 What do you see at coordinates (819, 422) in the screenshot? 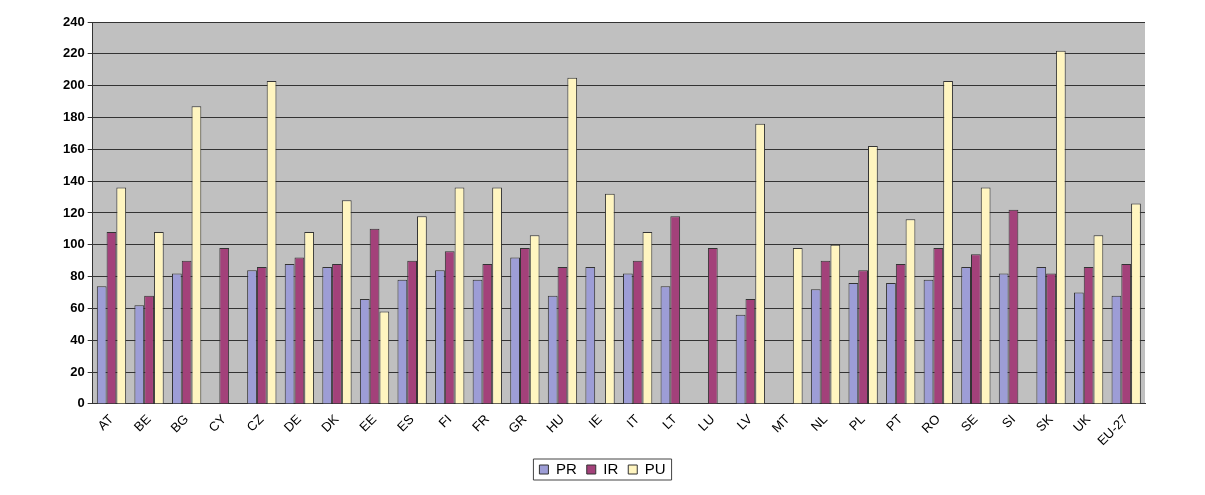
I see `x-tick-label: NL` at bounding box center [819, 422].